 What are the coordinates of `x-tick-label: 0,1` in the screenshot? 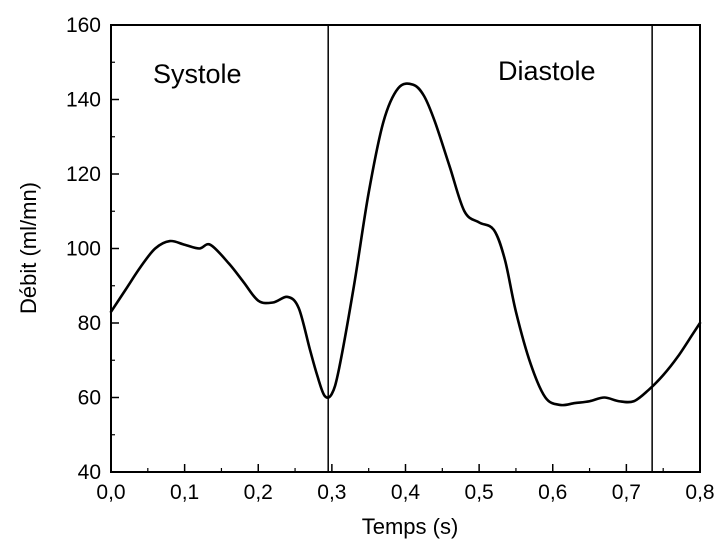 It's located at (184, 492).